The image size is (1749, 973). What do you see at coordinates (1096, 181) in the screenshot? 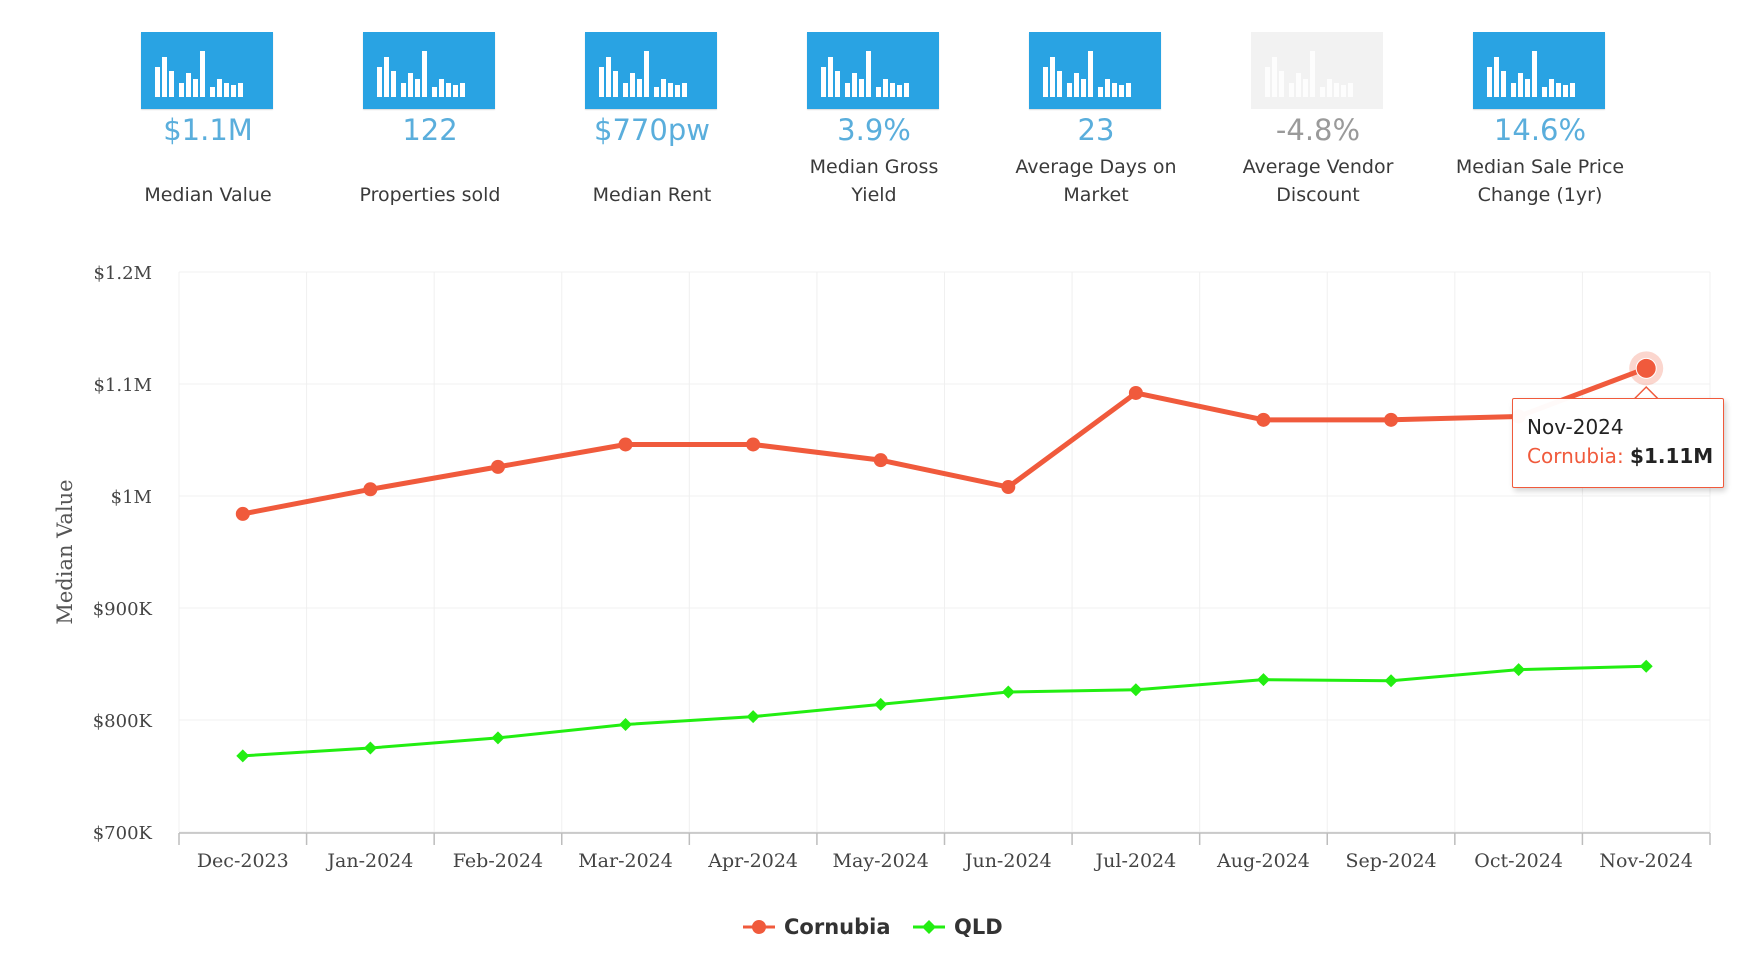
I see `stat-label: Average Days on Market` at bounding box center [1096, 181].